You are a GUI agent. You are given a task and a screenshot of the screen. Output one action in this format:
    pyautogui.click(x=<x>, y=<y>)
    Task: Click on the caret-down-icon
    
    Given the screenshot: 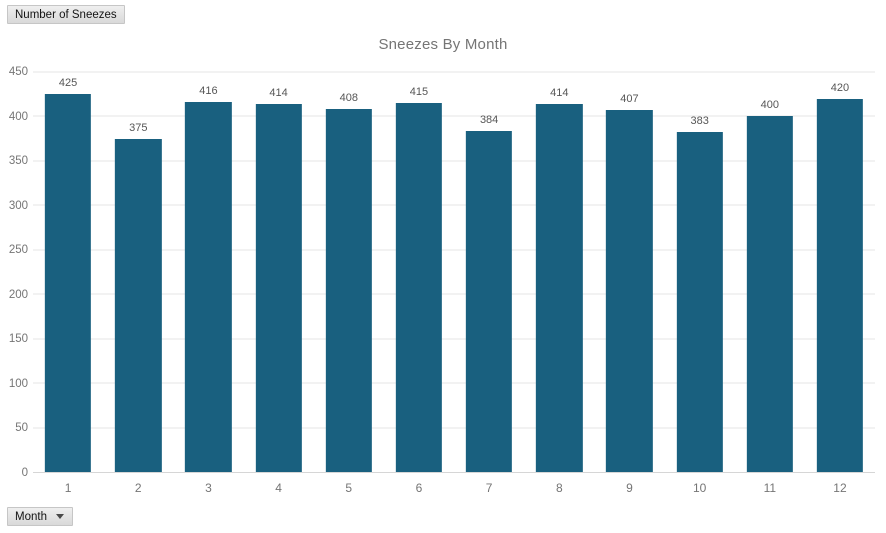 What is the action you would take?
    pyautogui.click(x=59, y=516)
    